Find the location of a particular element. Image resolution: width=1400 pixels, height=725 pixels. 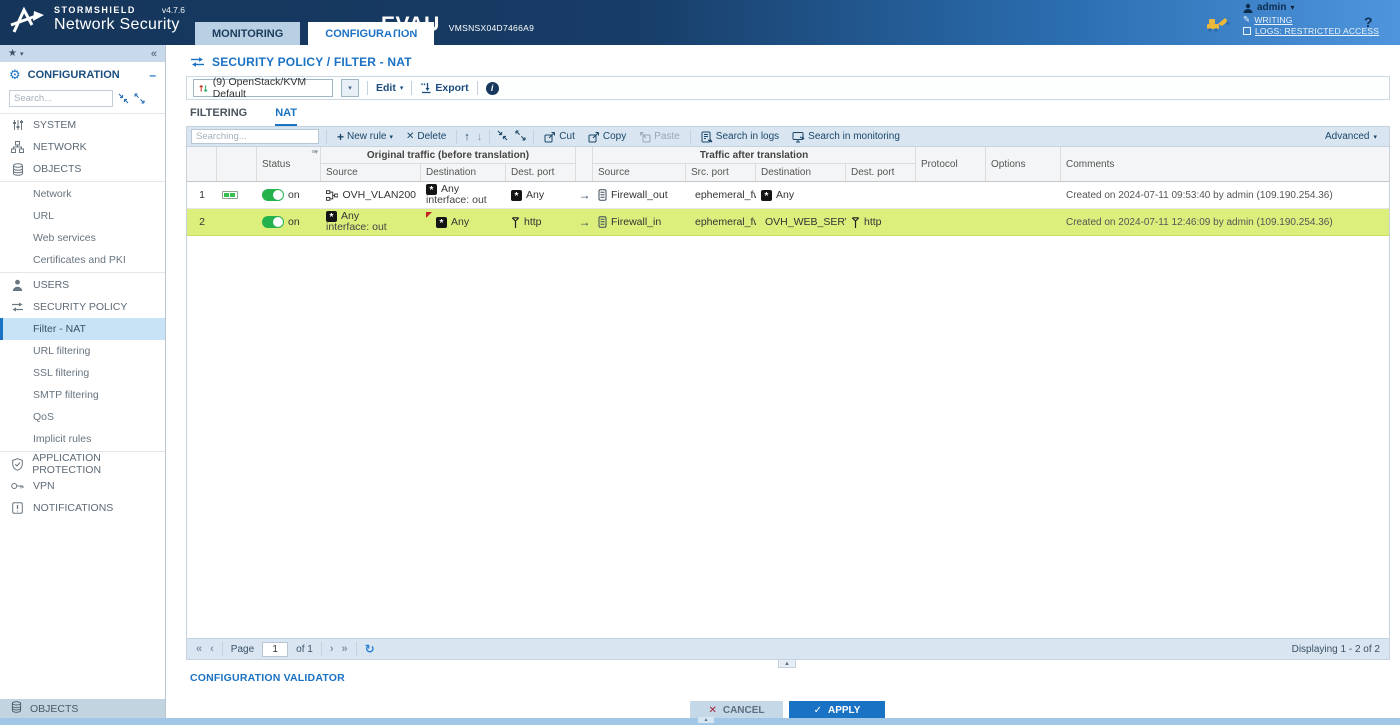

writing-mode-link: ✎ WRITING is located at coordinates (1311, 19).